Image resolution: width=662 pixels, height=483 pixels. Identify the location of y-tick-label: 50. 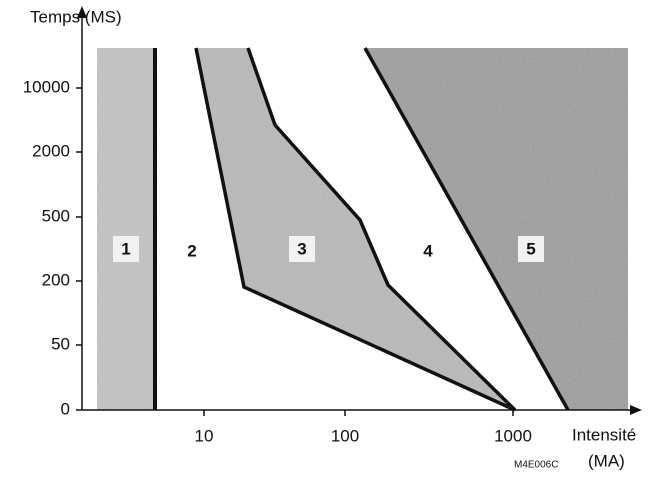
(60, 343).